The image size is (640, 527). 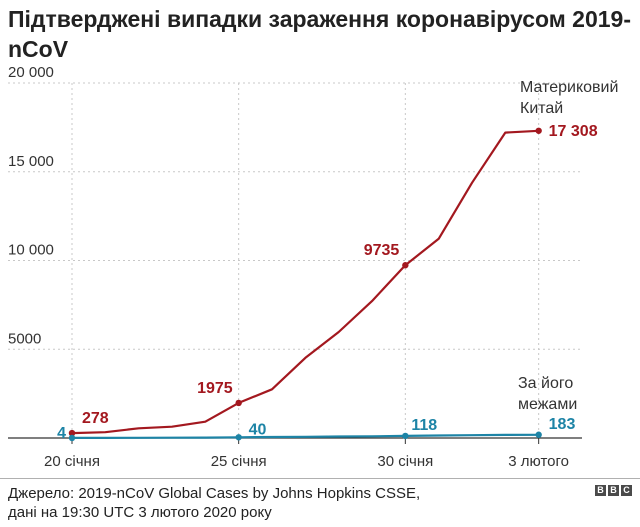 I want to click on y-tick-label: 20 000, so click(x=31, y=72).